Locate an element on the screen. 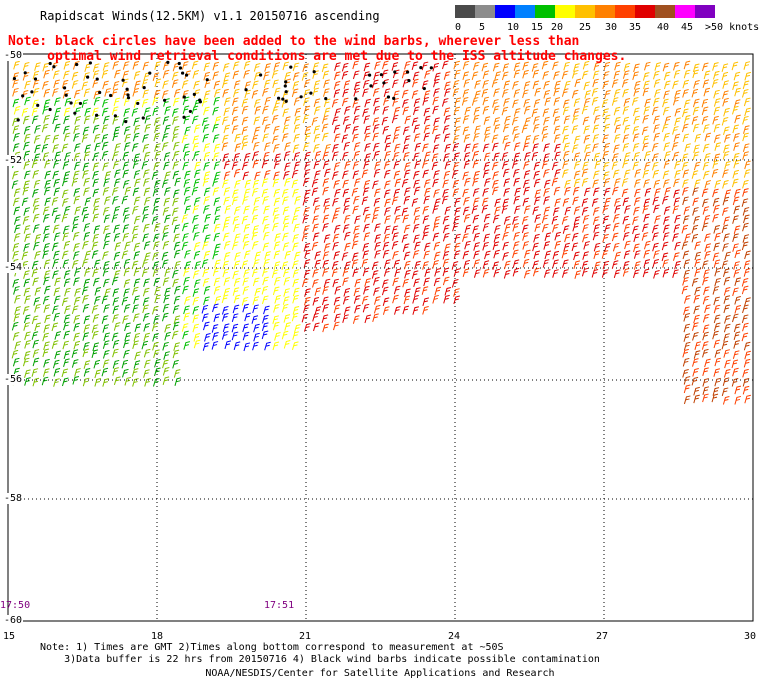 Image resolution: width=760 pixels, height=688 pixels. scale-swatch is located at coordinates (465, 11).